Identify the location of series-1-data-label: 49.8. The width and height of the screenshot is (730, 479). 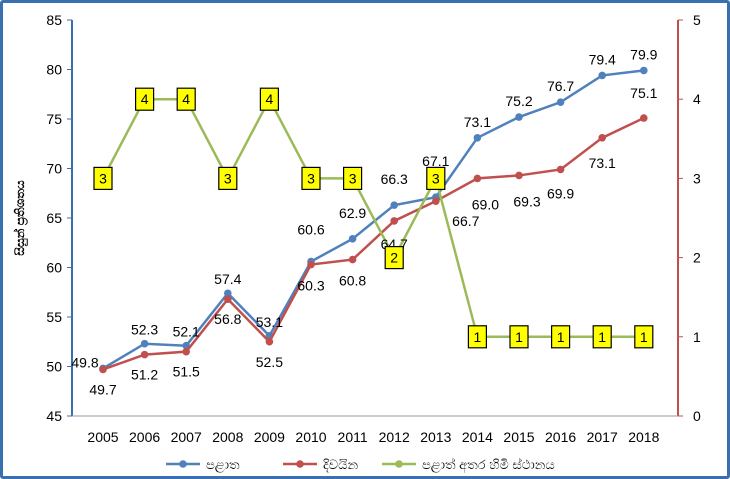
(84, 362).